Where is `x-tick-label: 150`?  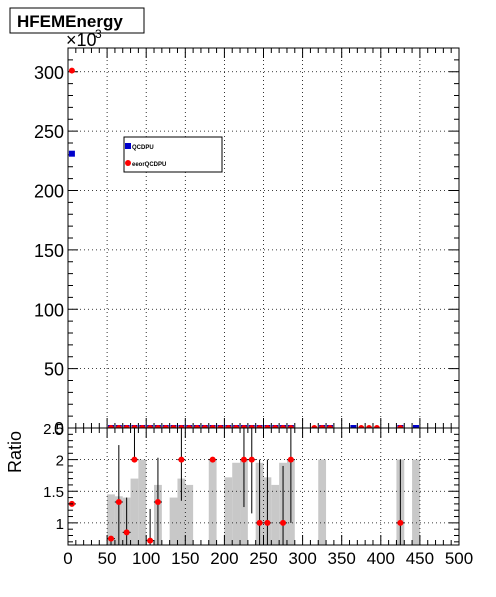
x-tick-label: 150 is located at coordinates (185, 558).